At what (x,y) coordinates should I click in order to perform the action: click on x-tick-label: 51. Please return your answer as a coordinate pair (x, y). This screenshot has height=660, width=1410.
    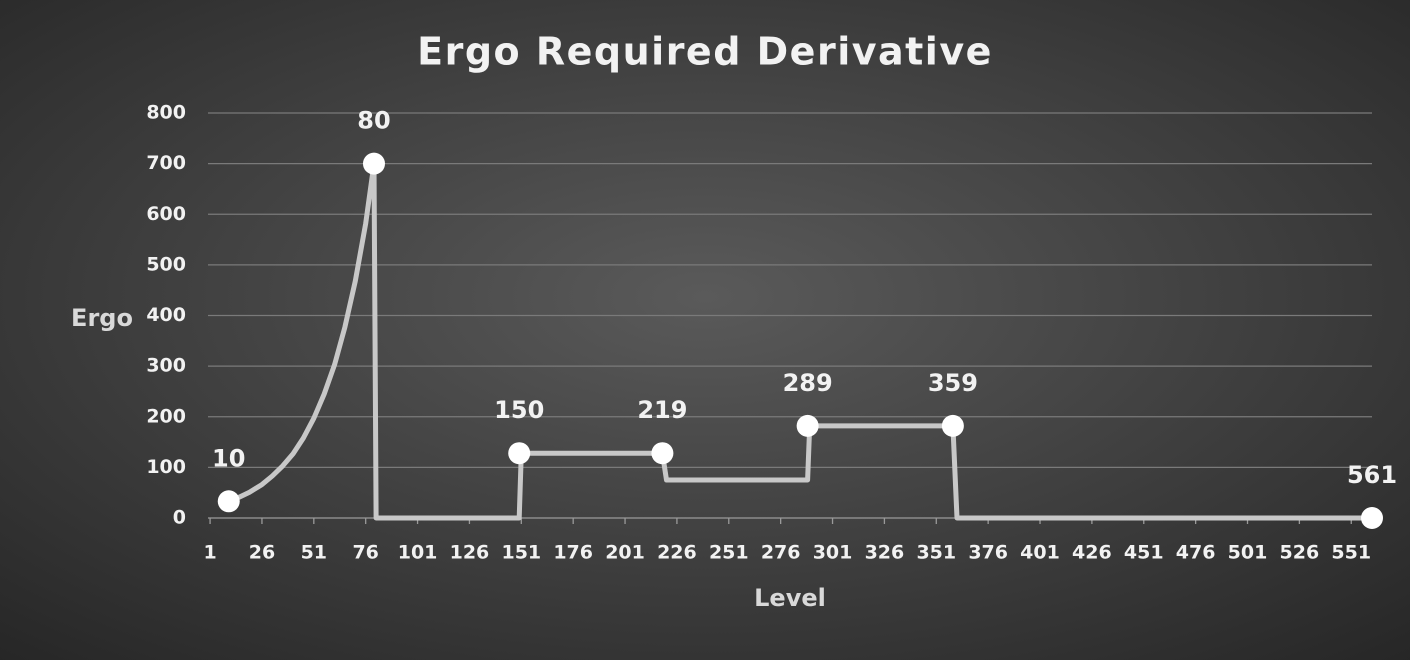
    Looking at the image, I should click on (314, 553).